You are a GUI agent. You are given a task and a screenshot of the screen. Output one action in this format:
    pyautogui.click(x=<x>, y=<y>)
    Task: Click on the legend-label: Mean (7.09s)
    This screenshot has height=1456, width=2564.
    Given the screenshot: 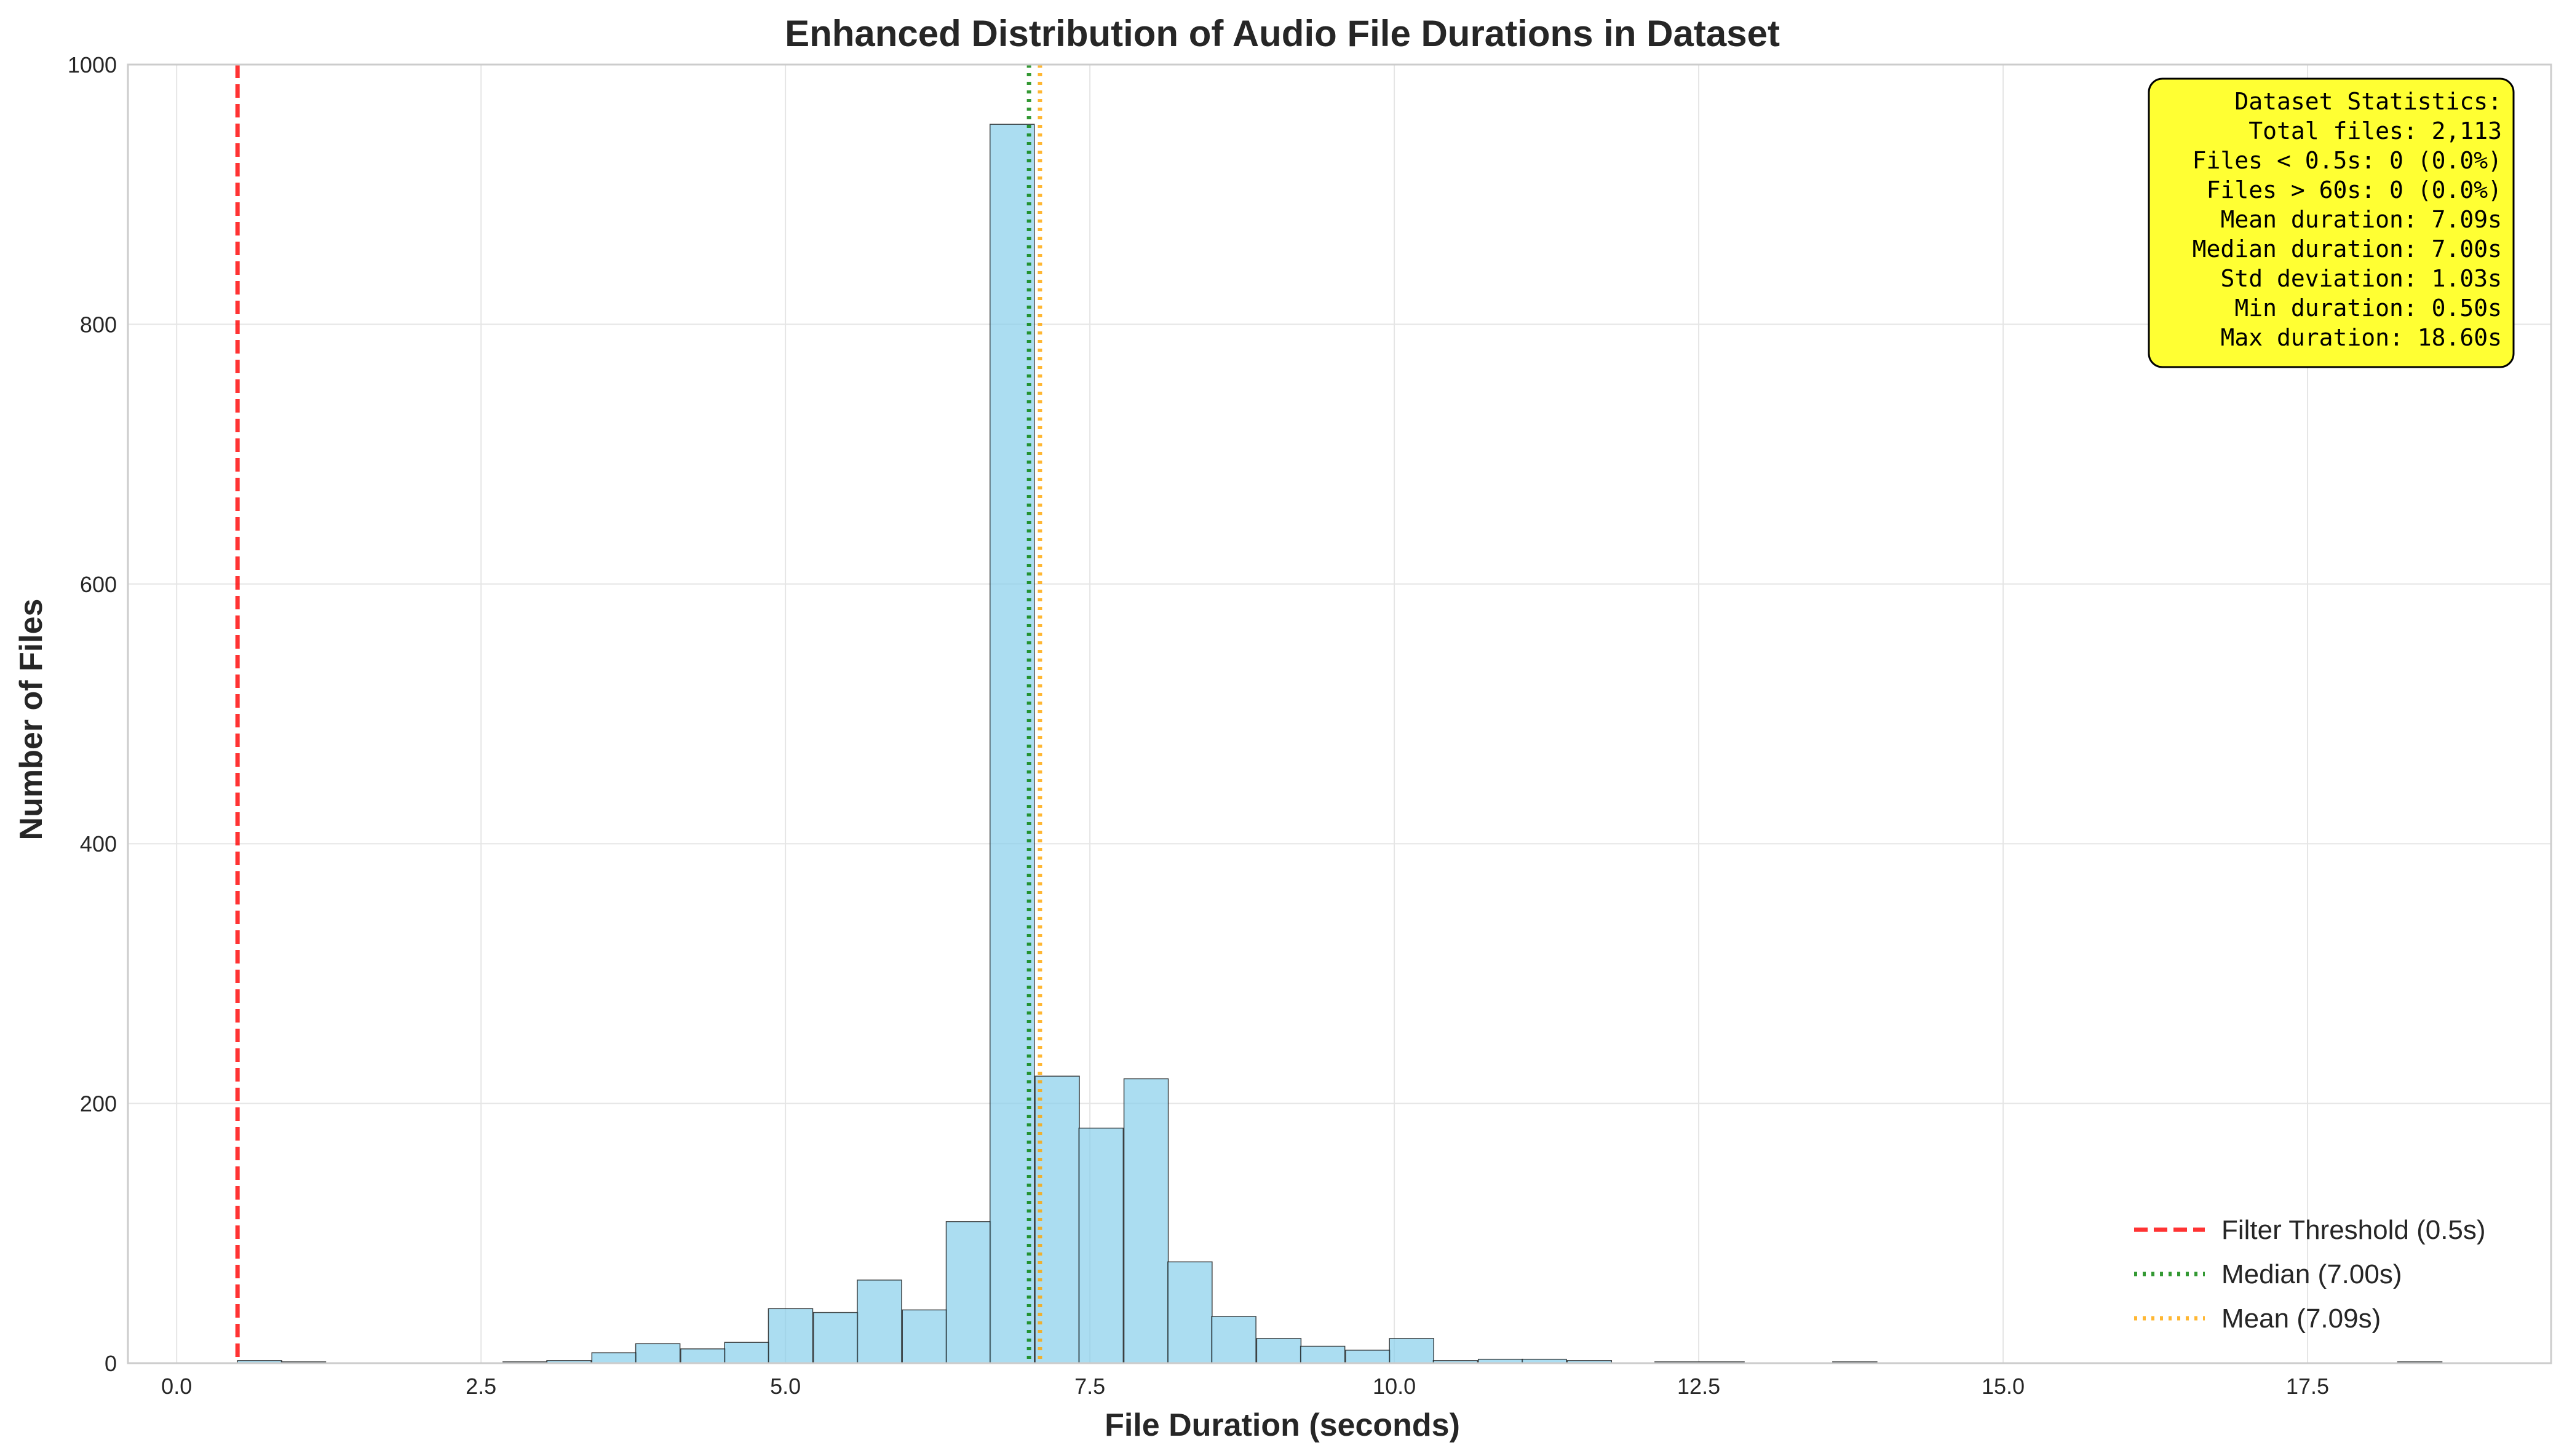 What is the action you would take?
    pyautogui.click(x=2301, y=1319)
    